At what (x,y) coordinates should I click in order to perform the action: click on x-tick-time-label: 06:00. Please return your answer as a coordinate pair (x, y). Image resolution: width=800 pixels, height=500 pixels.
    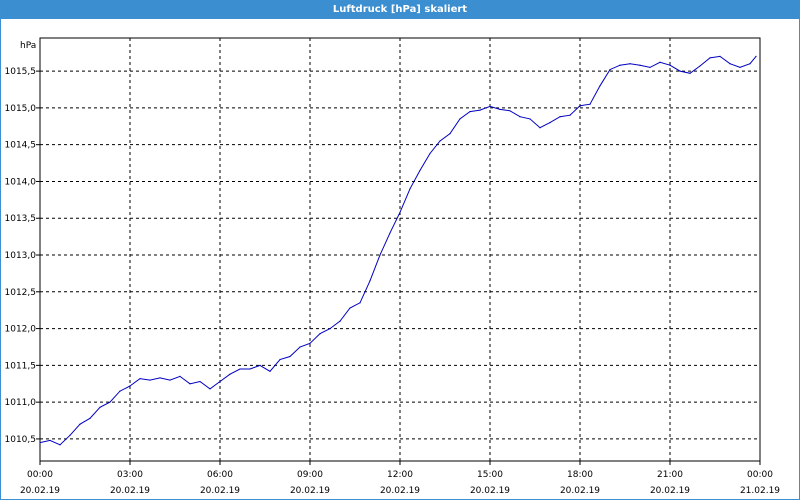
    Looking at the image, I should click on (220, 475).